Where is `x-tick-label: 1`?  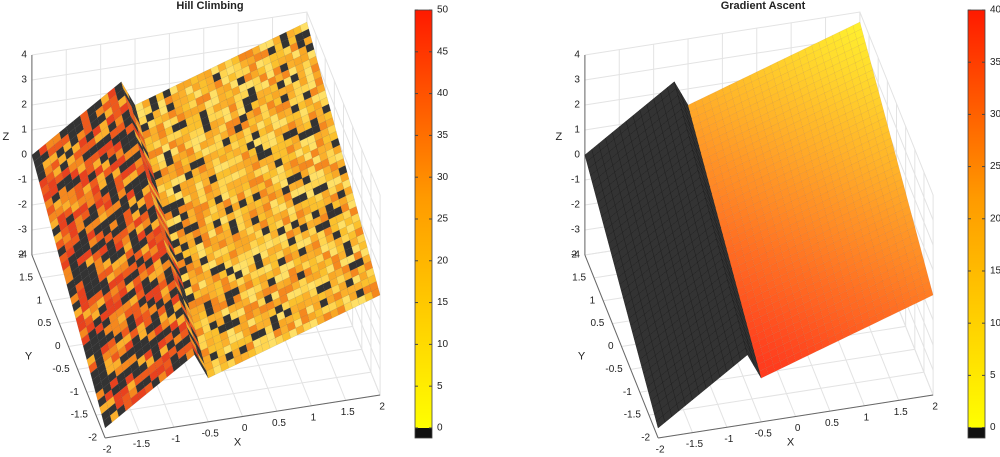 x-tick-label: 1 is located at coordinates (314, 417).